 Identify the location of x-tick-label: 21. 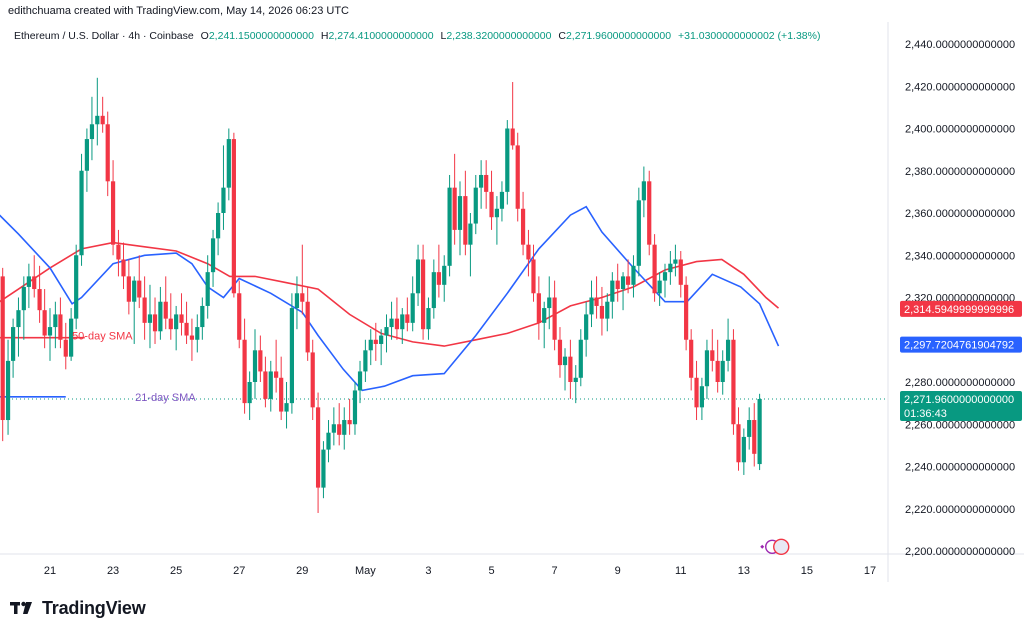
(50, 571).